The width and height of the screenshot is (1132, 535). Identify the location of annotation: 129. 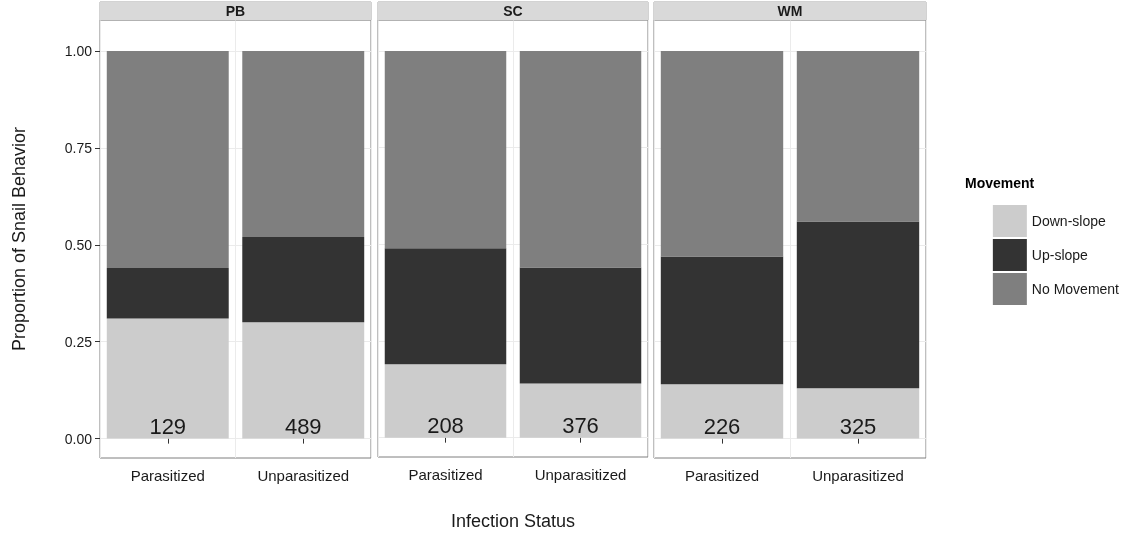
(168, 426).